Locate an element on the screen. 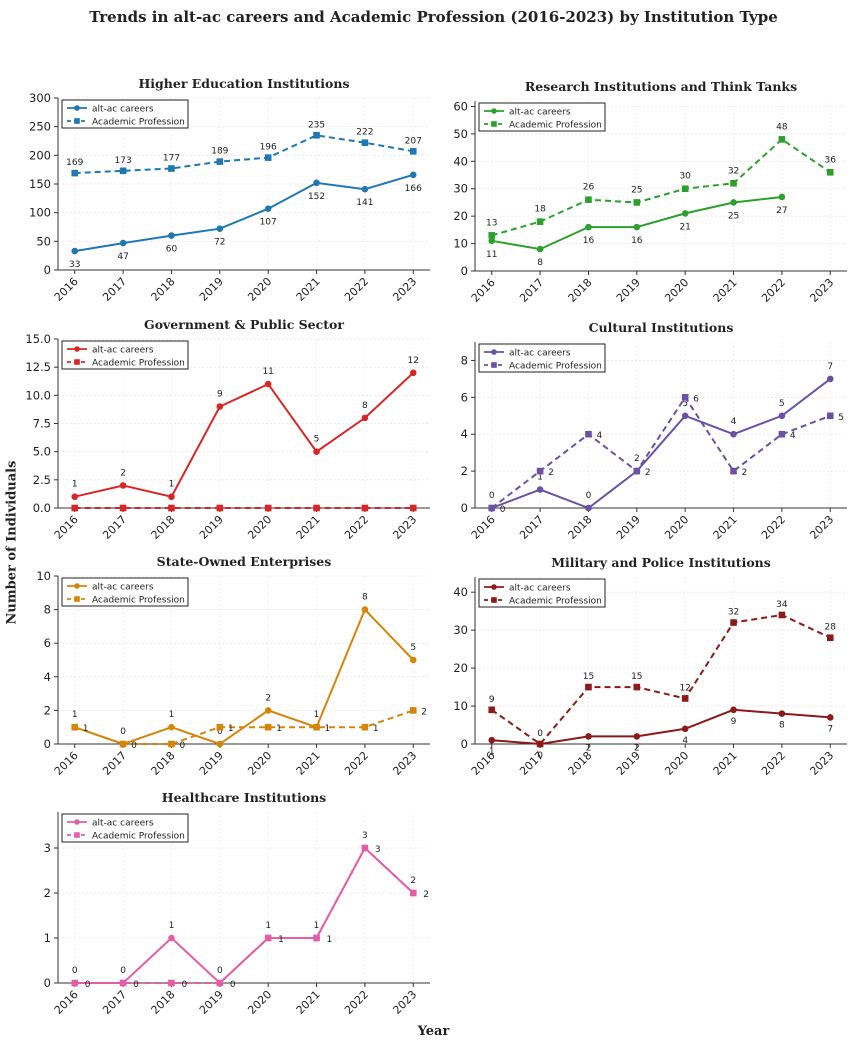 The image size is (867, 1050). data-label: 169 is located at coordinates (74, 163).